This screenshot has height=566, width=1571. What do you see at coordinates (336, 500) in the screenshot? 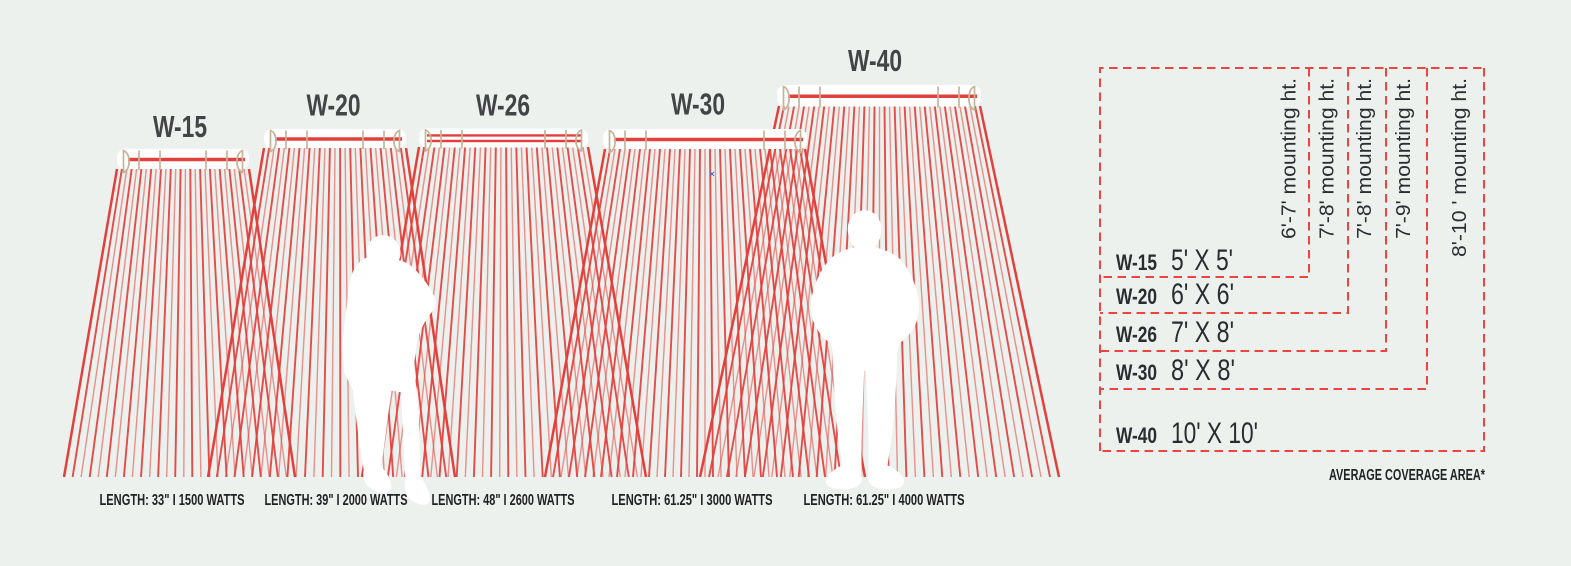
I see `svg-text: LENGTH: 39" I 2000 WATTS` at bounding box center [336, 500].